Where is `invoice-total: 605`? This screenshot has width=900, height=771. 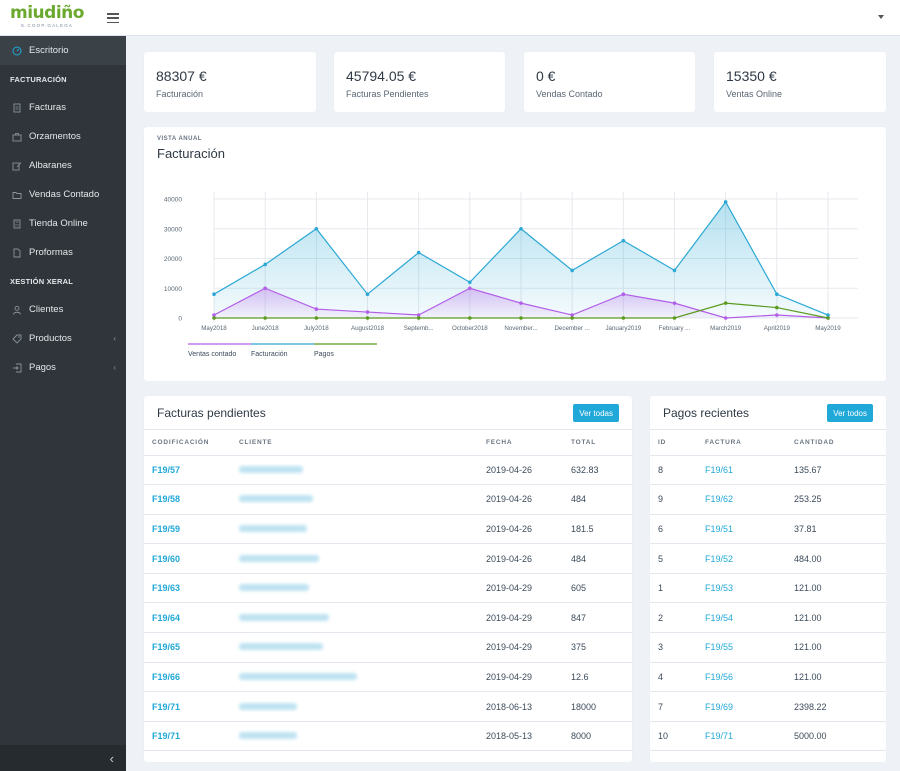 invoice-total: 605 is located at coordinates (601, 588).